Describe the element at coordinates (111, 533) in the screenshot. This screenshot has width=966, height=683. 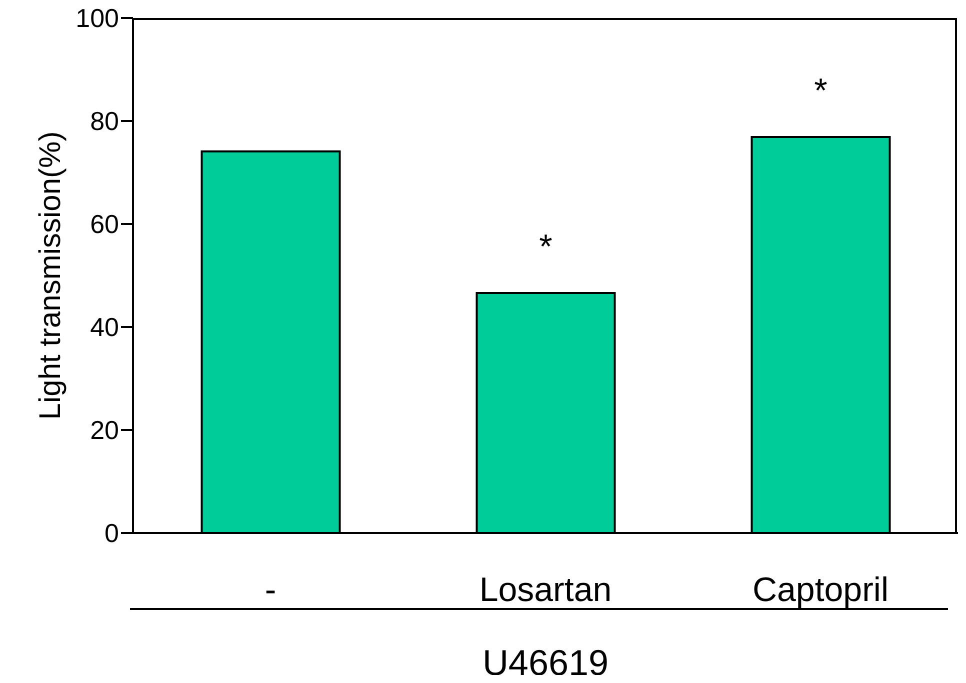
I see `y-tick-label: 0` at that location.